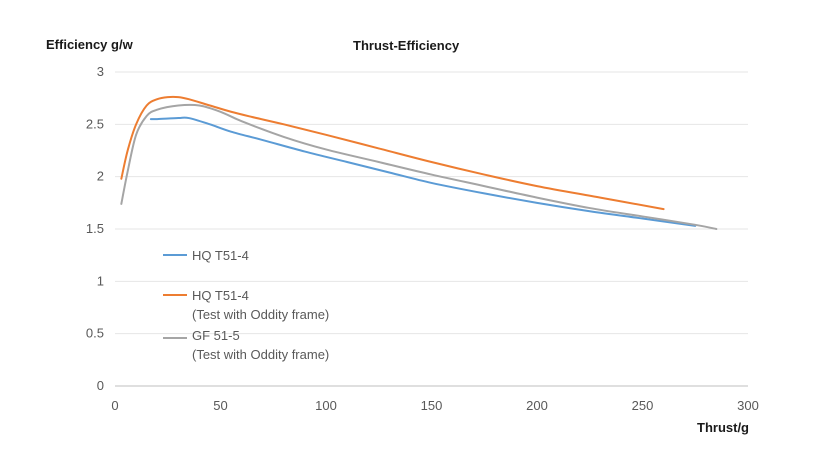  Describe the element at coordinates (220, 405) in the screenshot. I see `x-tick-label: 50` at that location.